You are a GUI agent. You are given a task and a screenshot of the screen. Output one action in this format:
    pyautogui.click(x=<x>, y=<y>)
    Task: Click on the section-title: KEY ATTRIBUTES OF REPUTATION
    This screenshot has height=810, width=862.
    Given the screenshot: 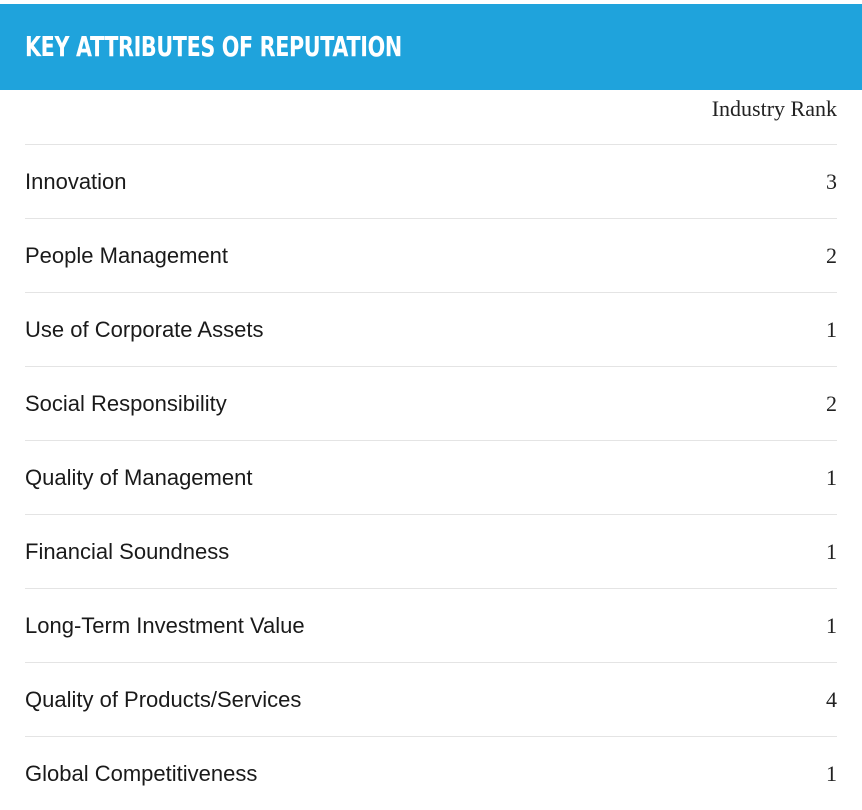 What is the action you would take?
    pyautogui.click(x=213, y=46)
    